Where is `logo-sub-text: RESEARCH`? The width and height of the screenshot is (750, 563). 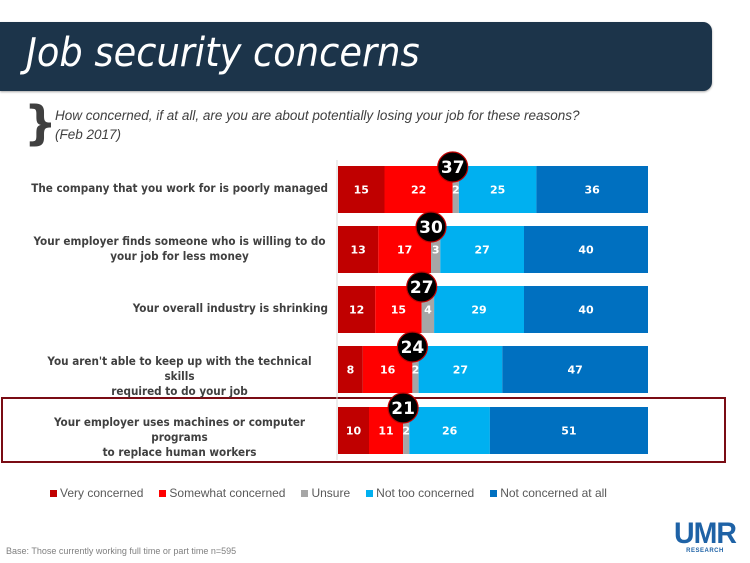 logo-sub-text: RESEARCH is located at coordinates (705, 551).